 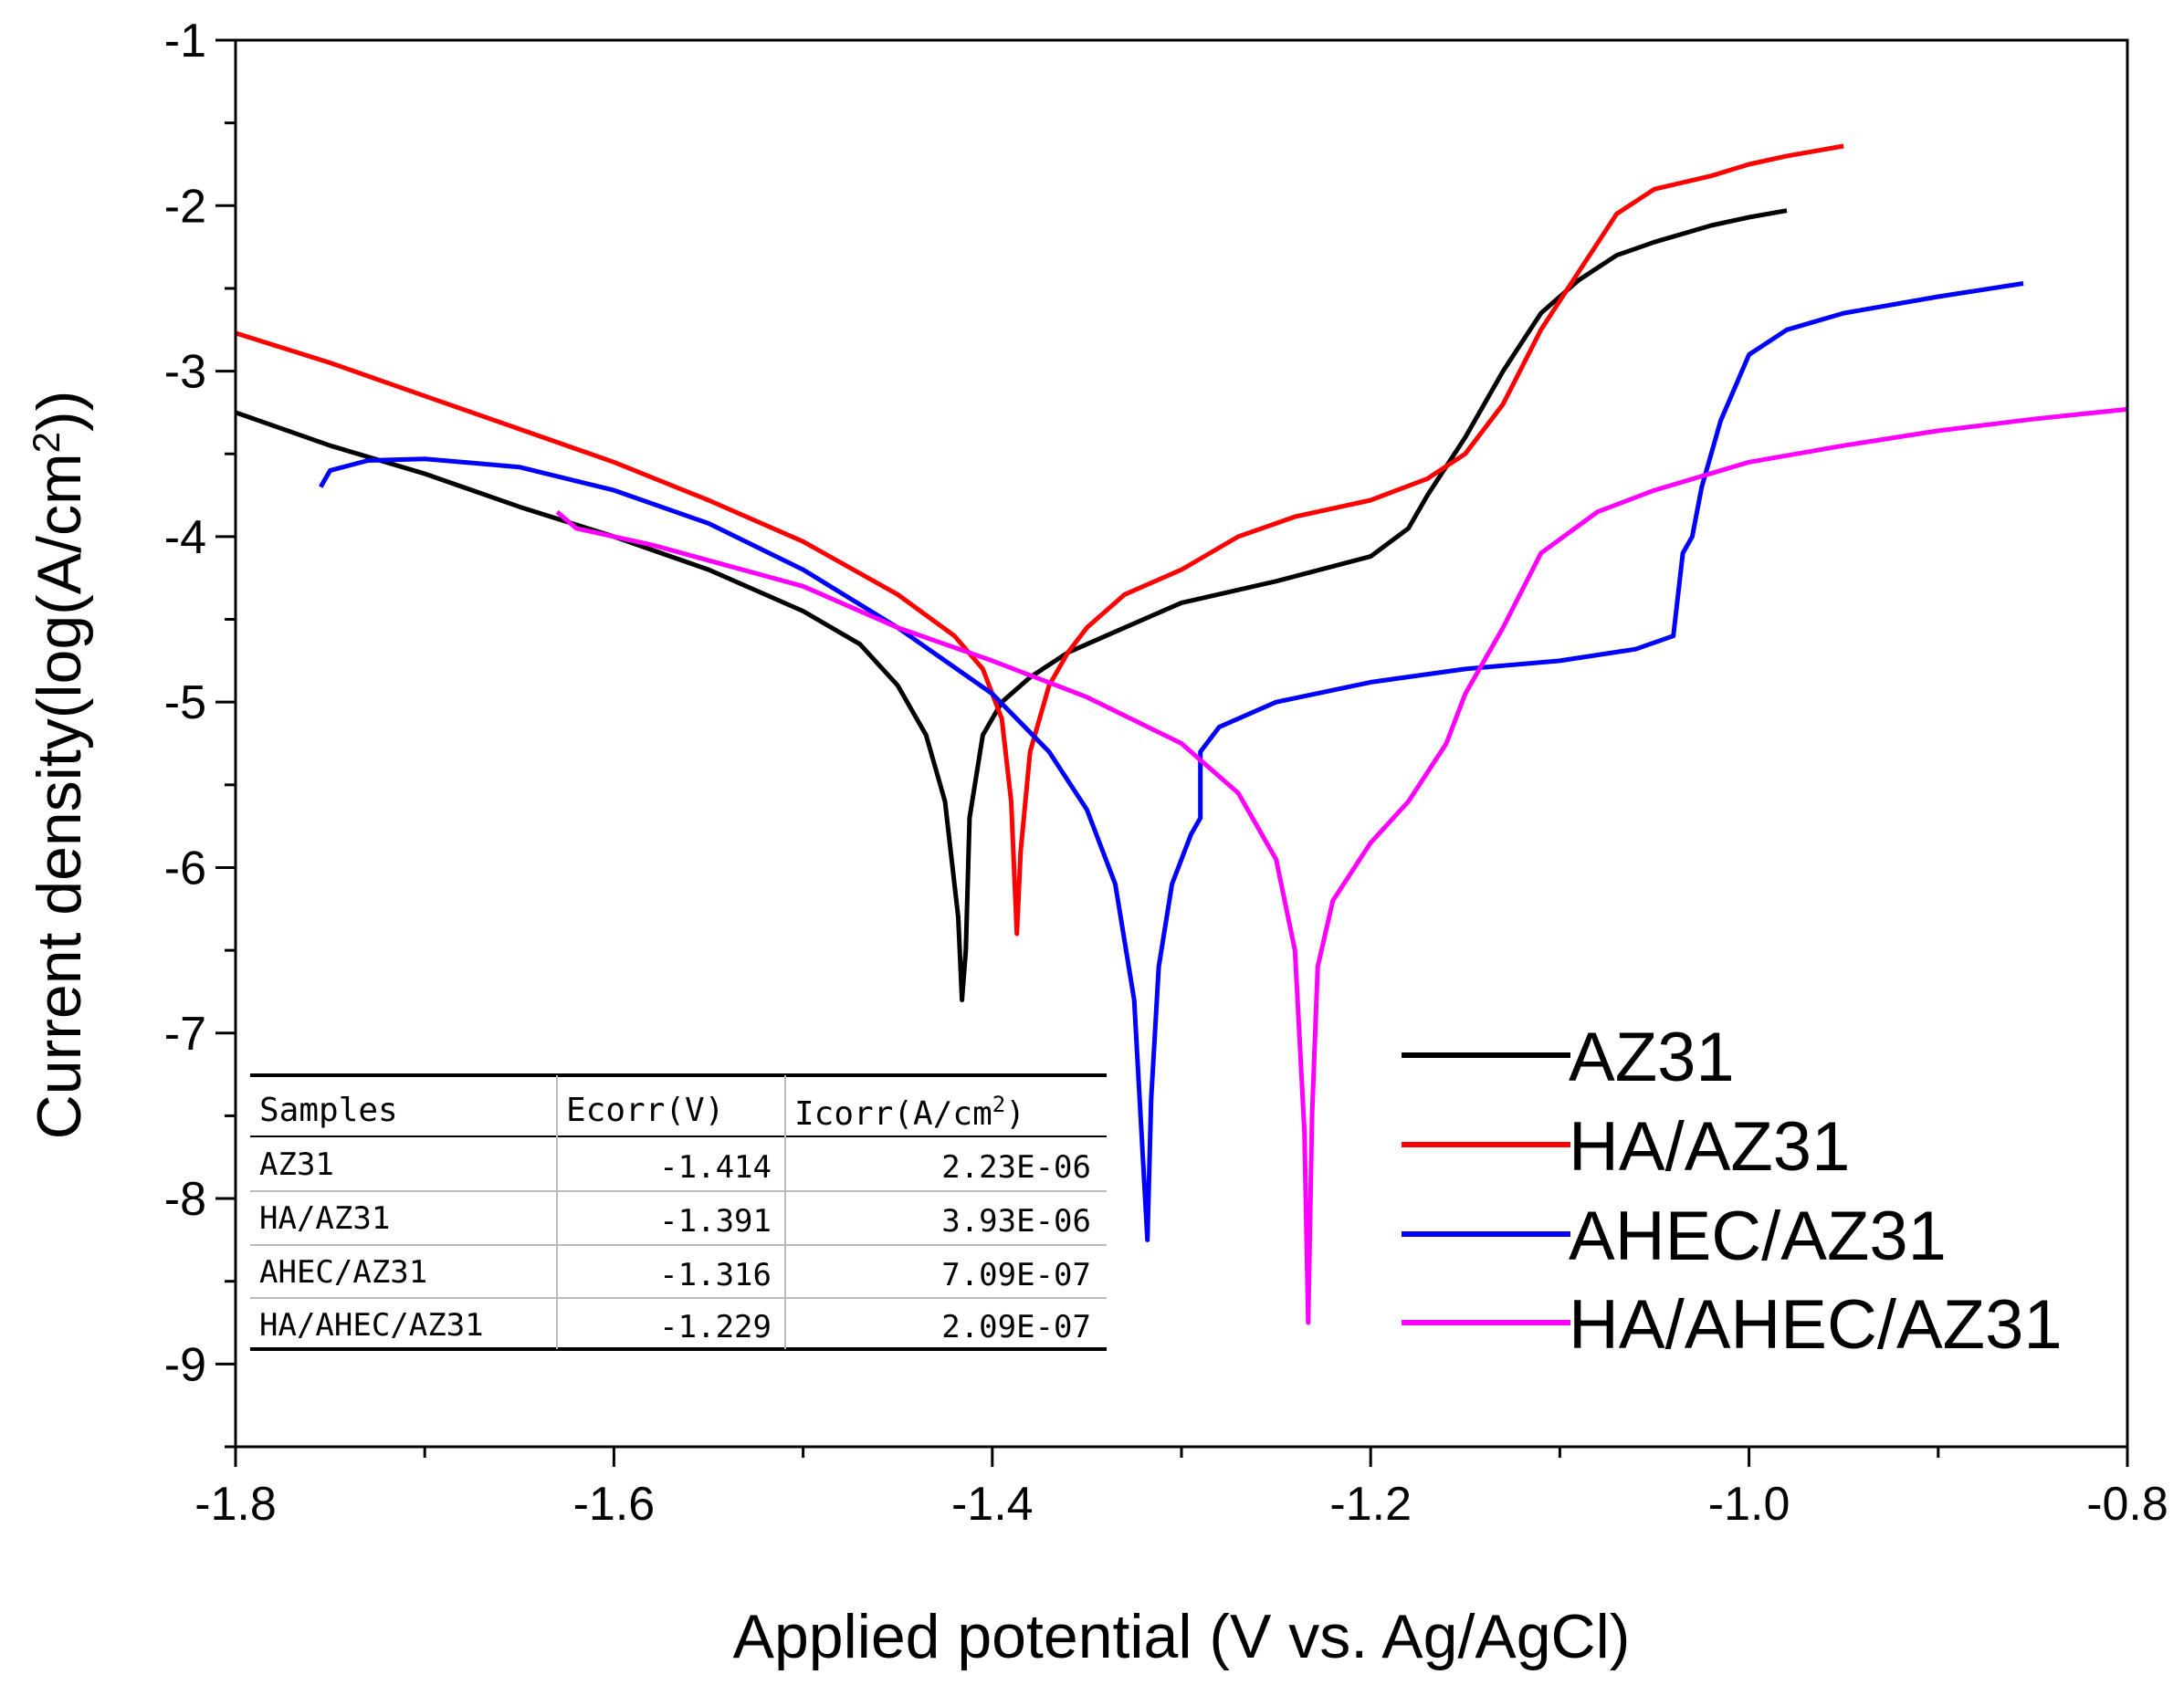 I want to click on table-cell: -1.229, so click(x=715, y=1327).